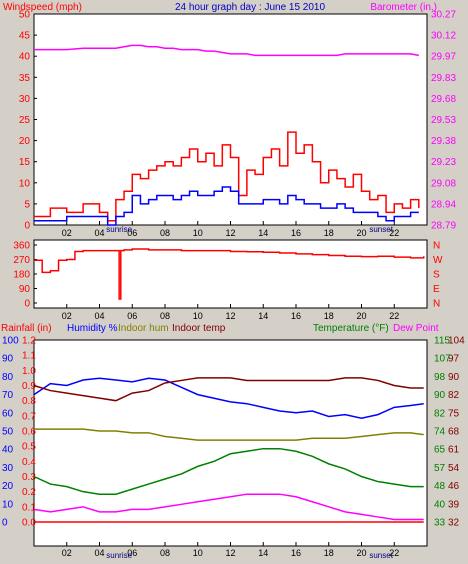  Describe the element at coordinates (229, 274) in the screenshot. I see `series-wind-direction` at that location.